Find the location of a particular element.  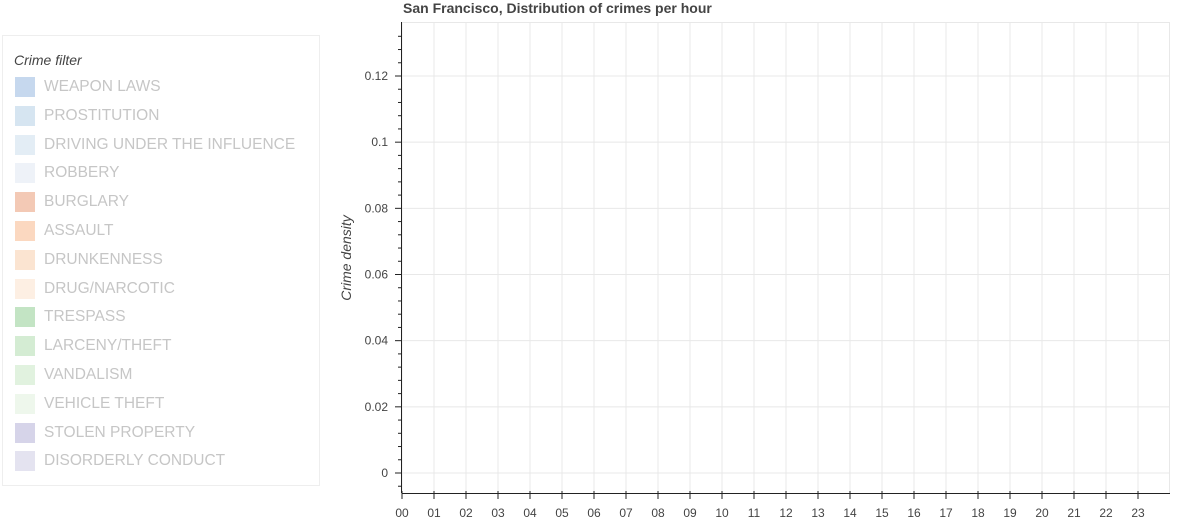

x-tick-label: 06 is located at coordinates (594, 513).